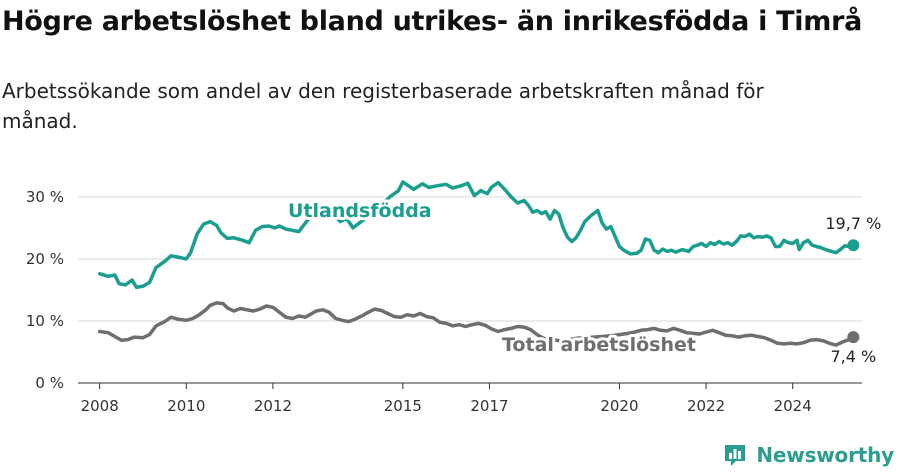 The height and width of the screenshot is (474, 900). Describe the element at coordinates (853, 356) in the screenshot. I see `end-value-label: 7,4 %` at that location.